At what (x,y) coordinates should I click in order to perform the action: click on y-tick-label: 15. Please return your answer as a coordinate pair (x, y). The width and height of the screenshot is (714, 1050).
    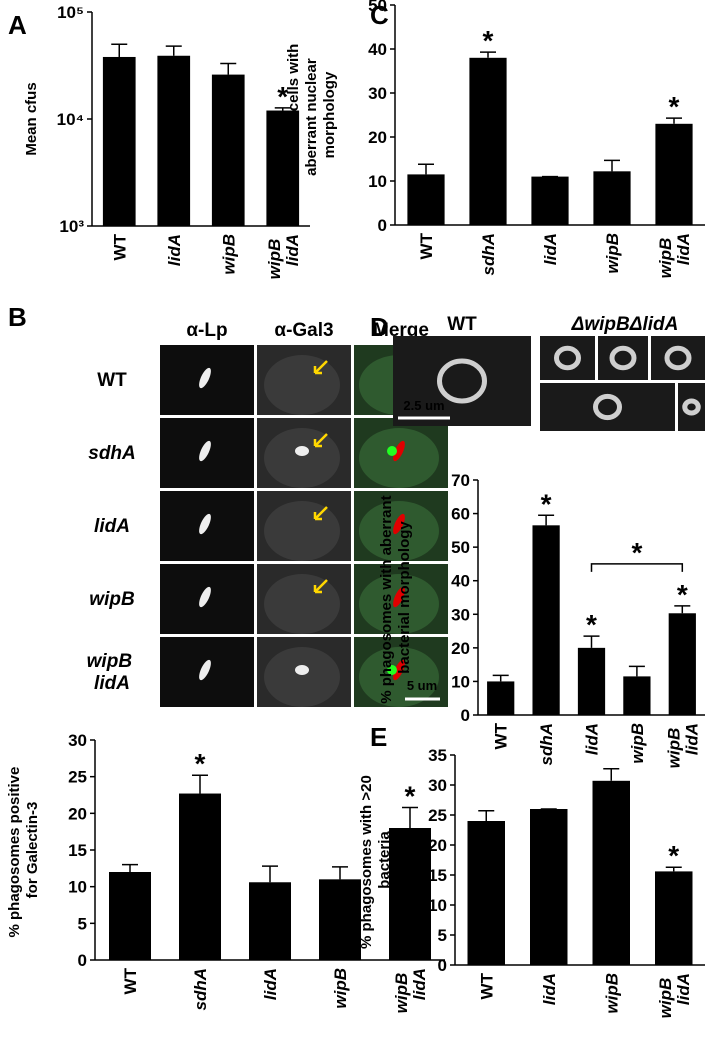
    Looking at the image, I should click on (437, 875).